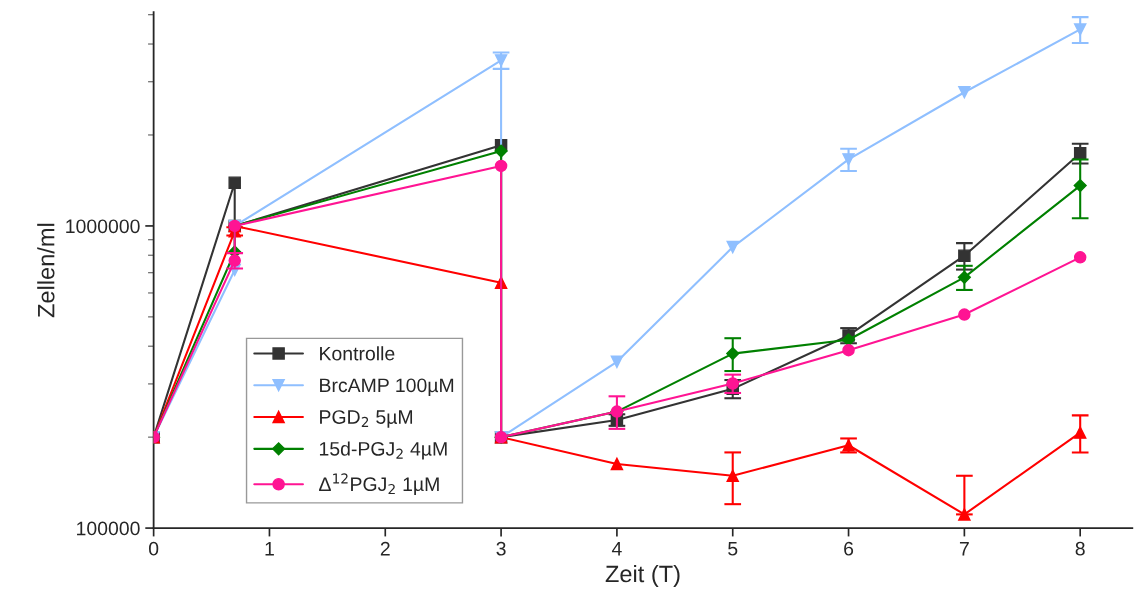 This screenshot has height=607, width=1138. What do you see at coordinates (964, 549) in the screenshot?
I see `x-tick-label: 7` at bounding box center [964, 549].